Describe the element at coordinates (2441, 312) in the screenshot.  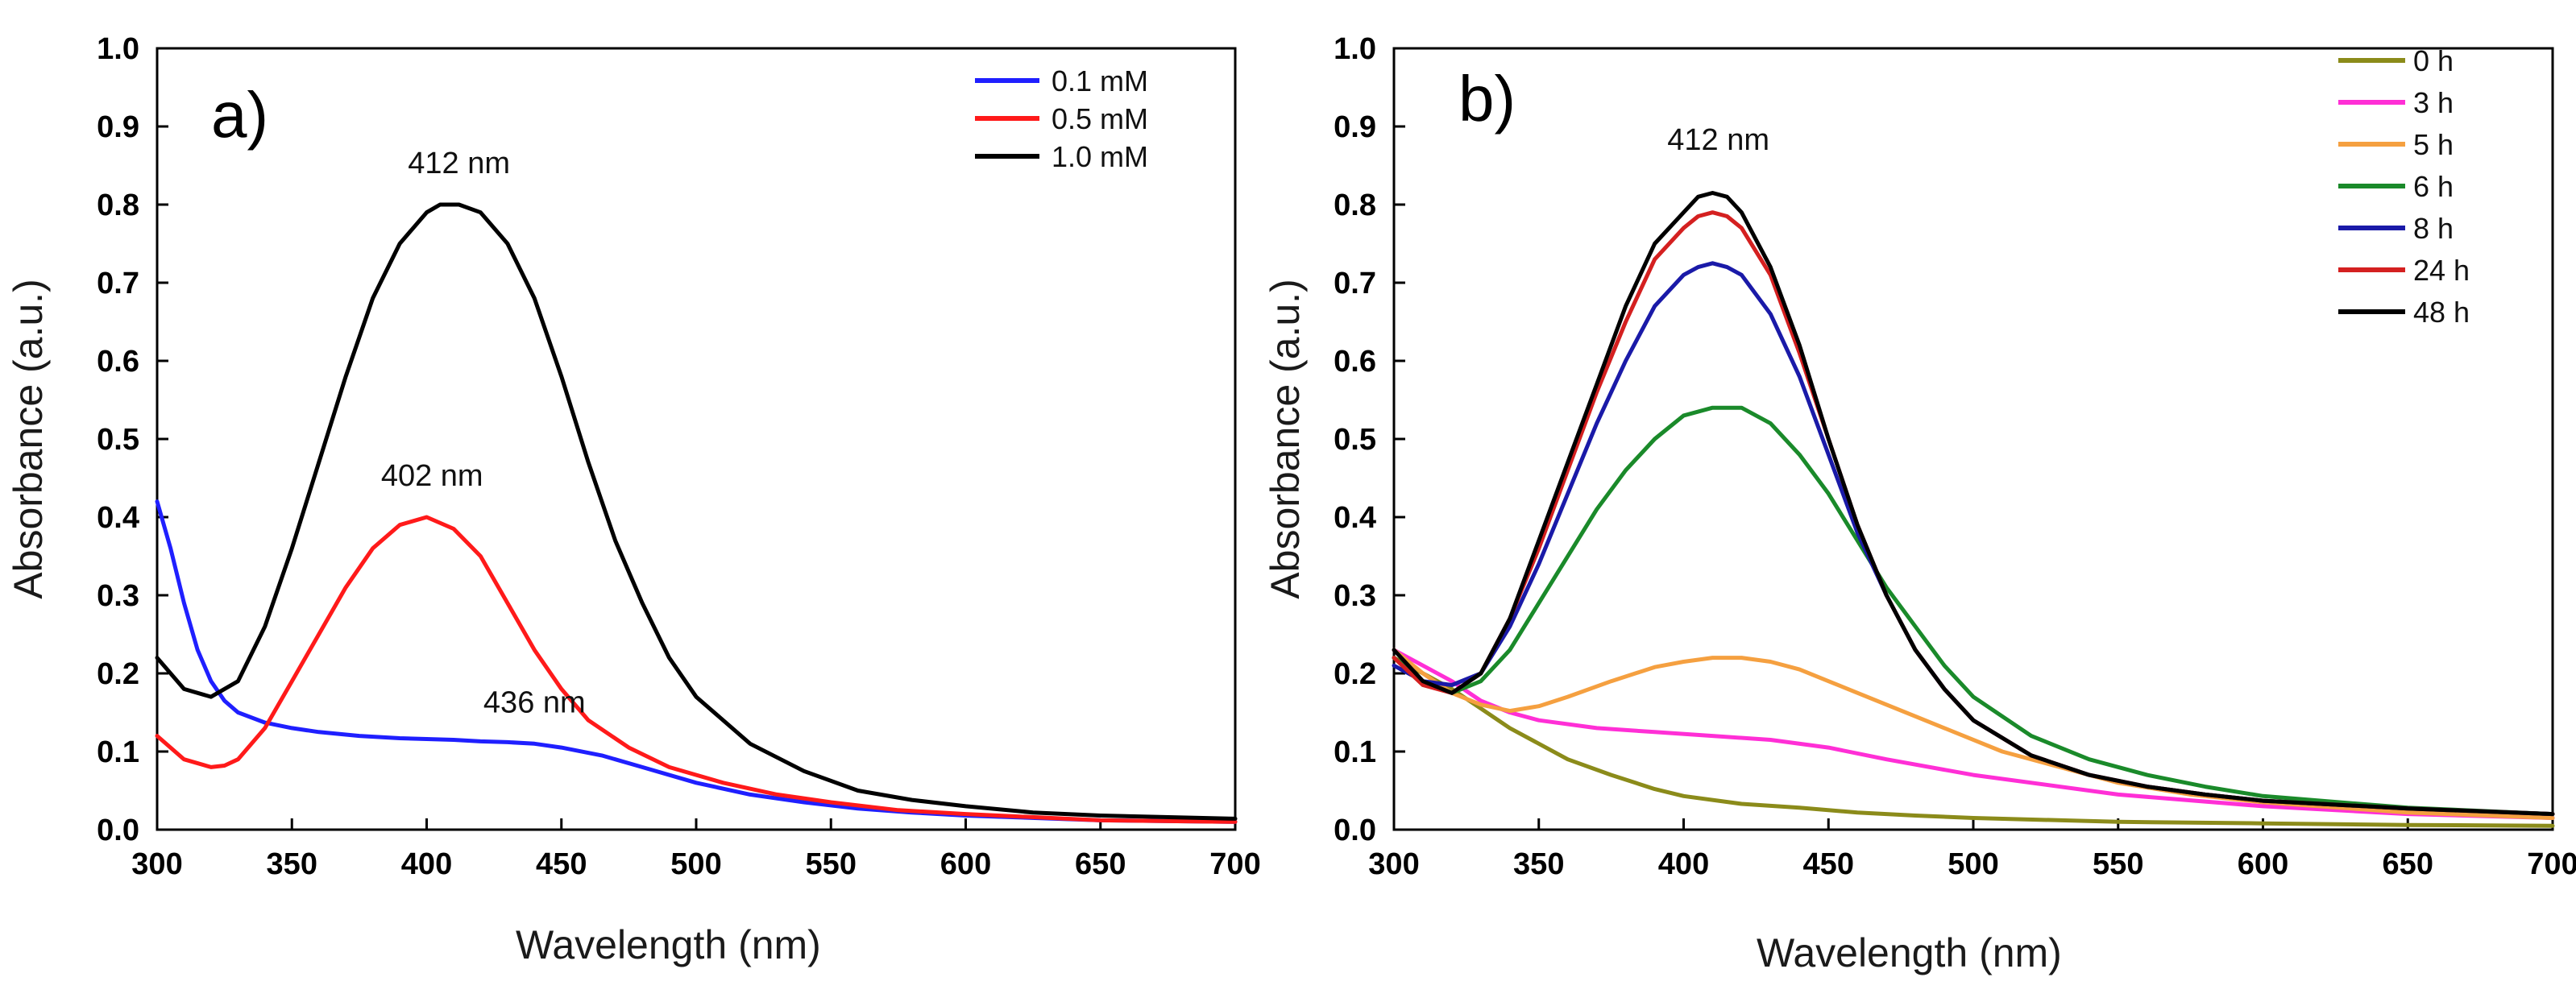
I see `legend-label: 48 h` at that location.